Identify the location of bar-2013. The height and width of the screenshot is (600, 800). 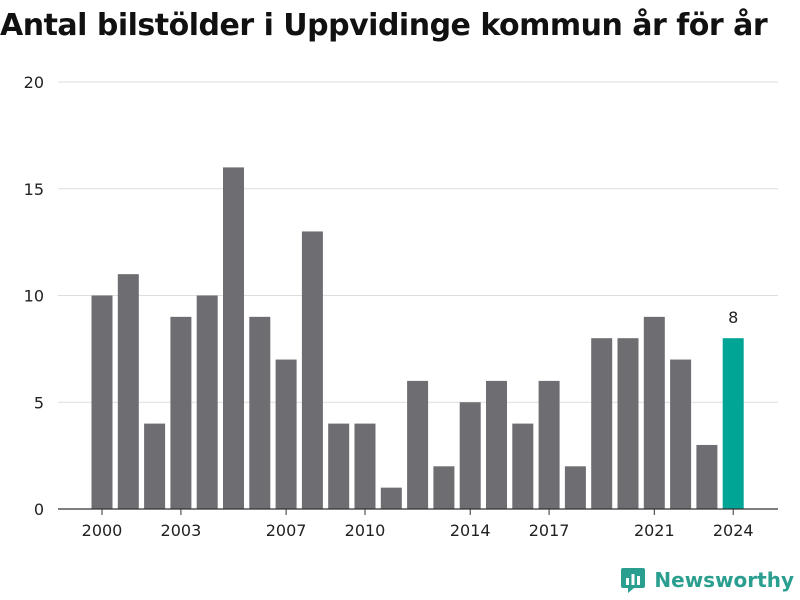
(444, 487).